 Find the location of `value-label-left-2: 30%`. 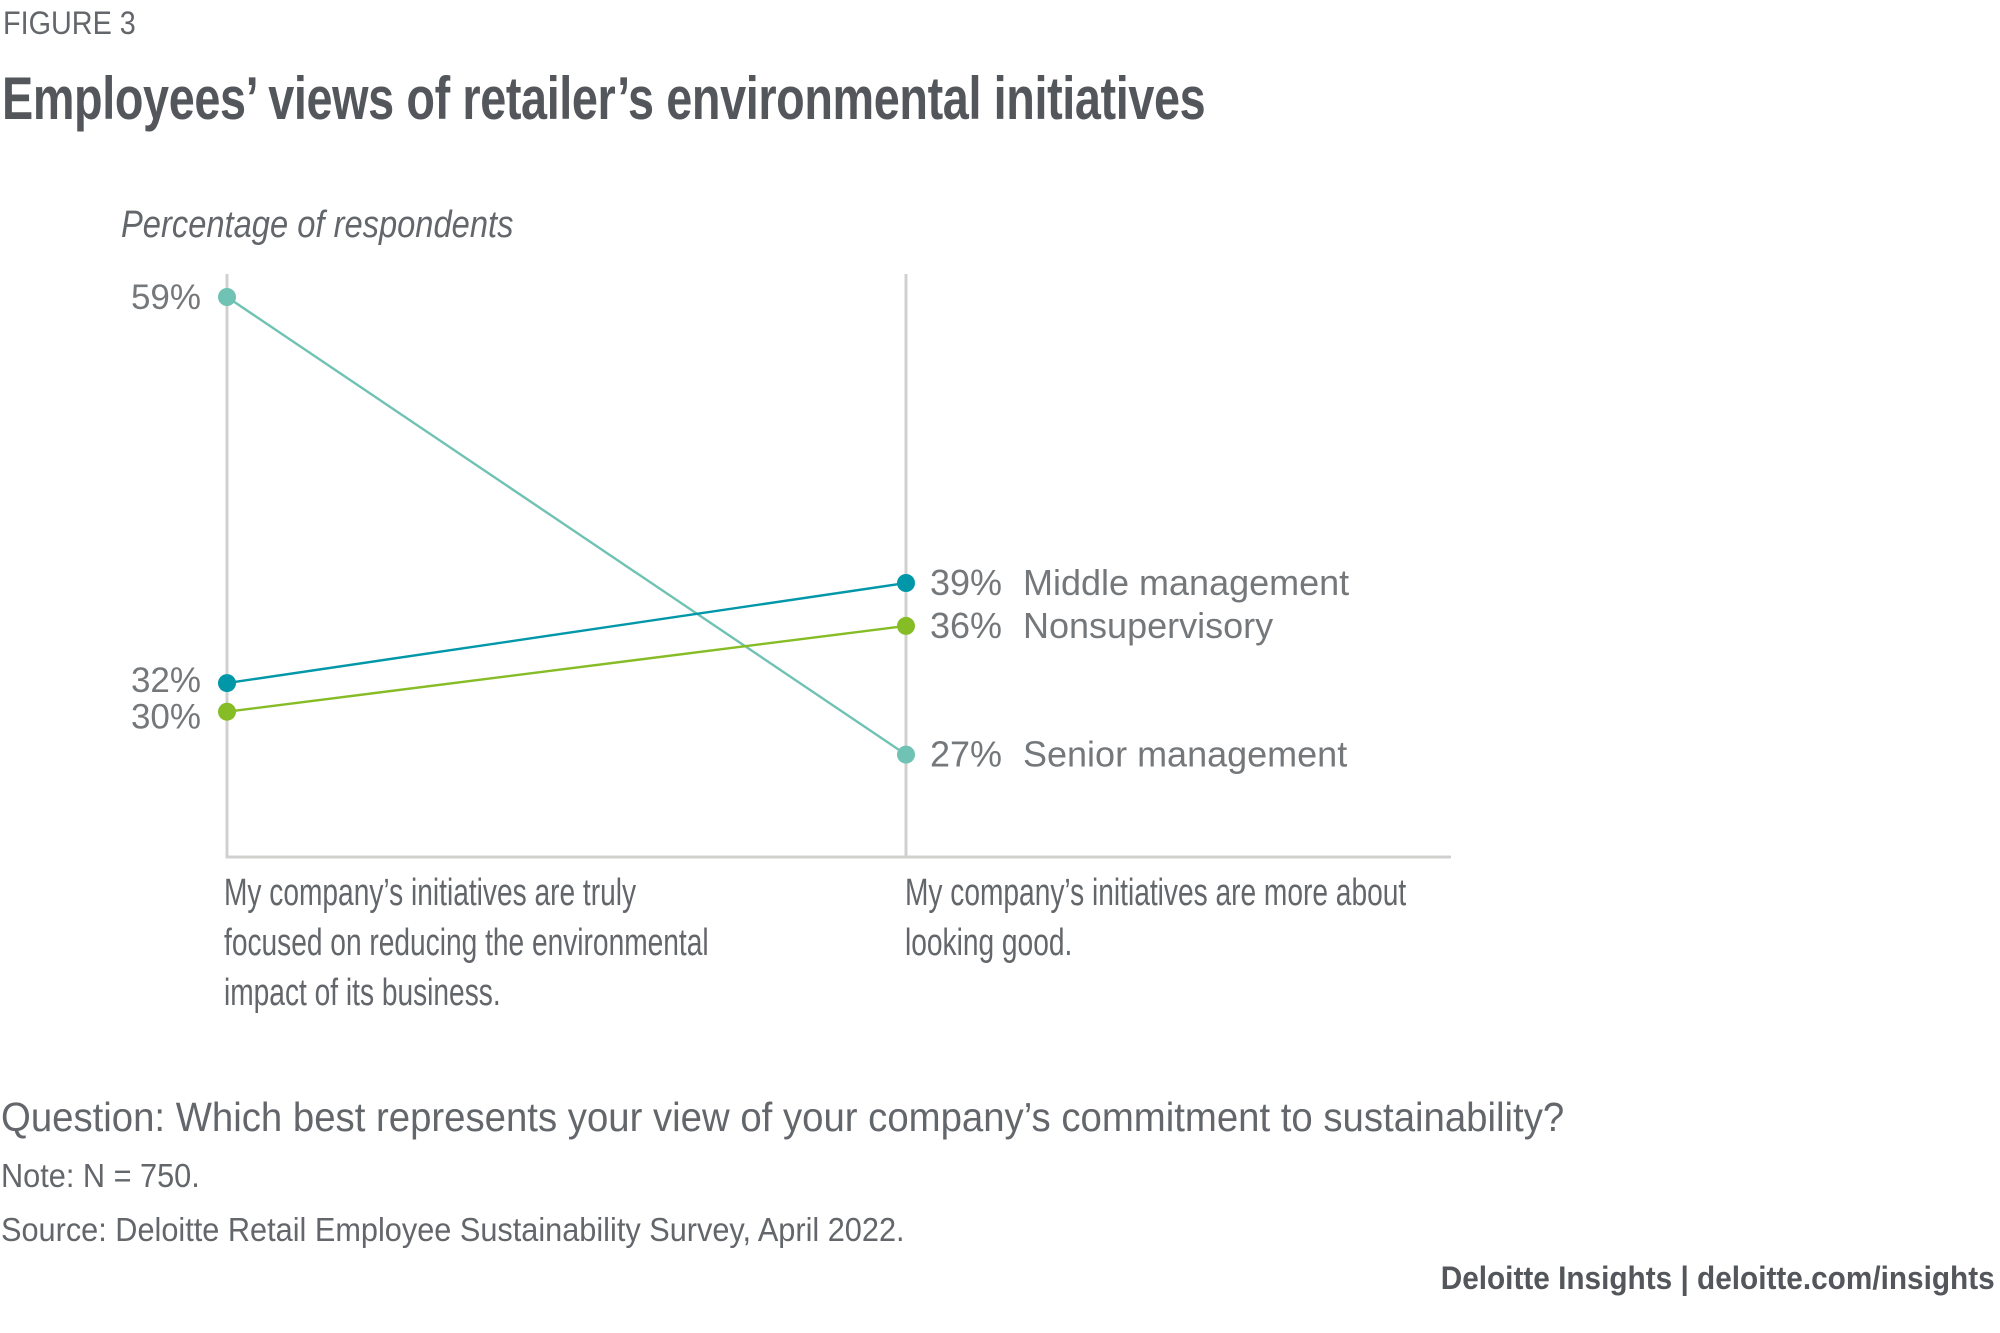

value-label-left-2: 30% is located at coordinates (166, 717).